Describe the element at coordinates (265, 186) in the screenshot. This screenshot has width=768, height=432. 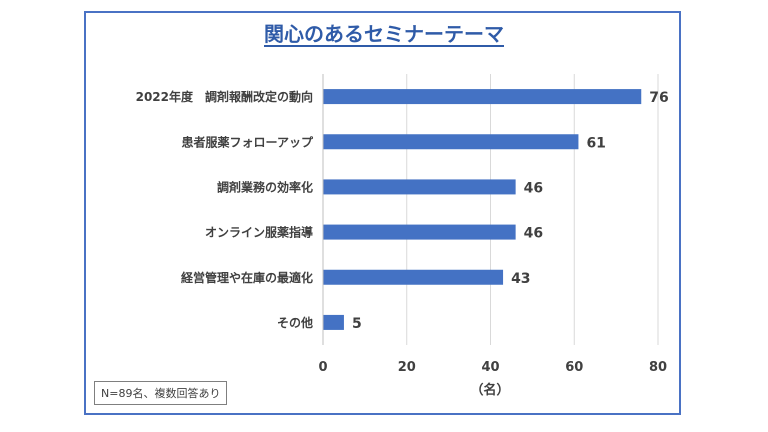
I see `category-label-2: 調剤業務の効率化` at that location.